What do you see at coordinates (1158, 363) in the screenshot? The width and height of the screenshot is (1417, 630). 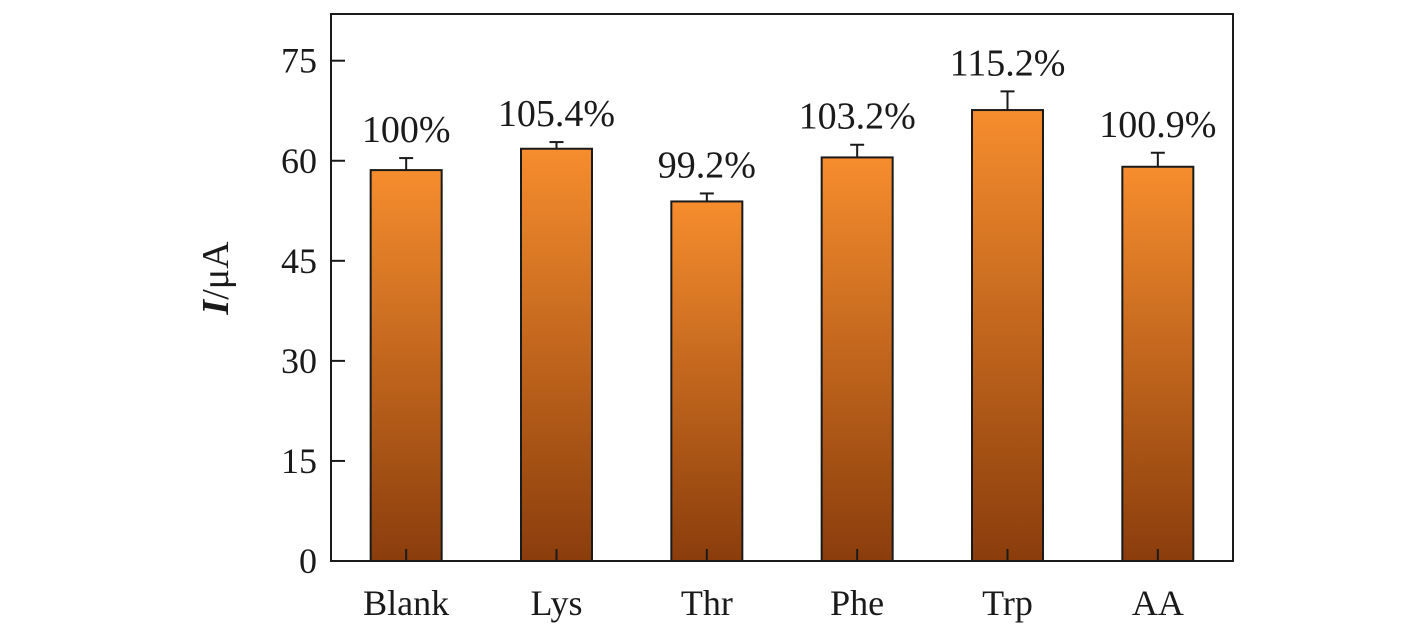 I see `bar-aa` at bounding box center [1158, 363].